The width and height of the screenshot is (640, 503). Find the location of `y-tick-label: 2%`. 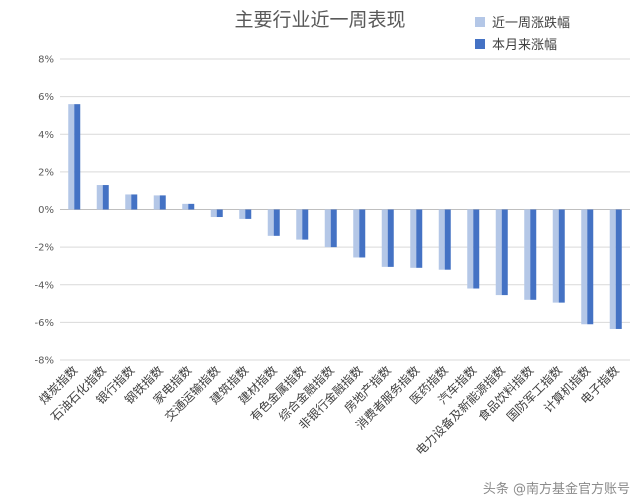

y-tick-label: 2% is located at coordinates (46, 172).